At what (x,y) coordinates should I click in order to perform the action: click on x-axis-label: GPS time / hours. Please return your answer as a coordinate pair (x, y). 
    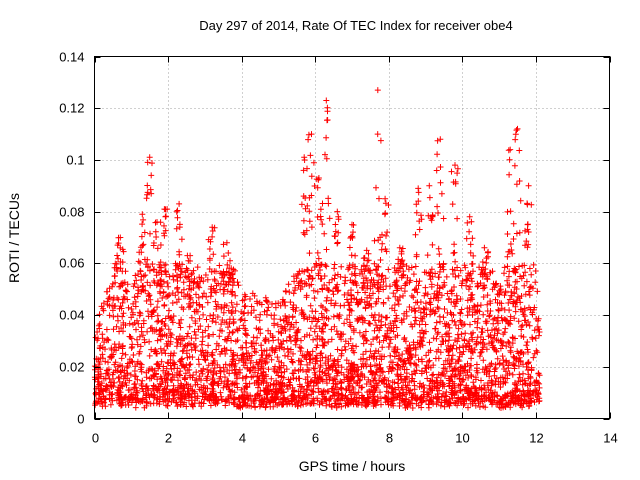
    Looking at the image, I should click on (352, 466).